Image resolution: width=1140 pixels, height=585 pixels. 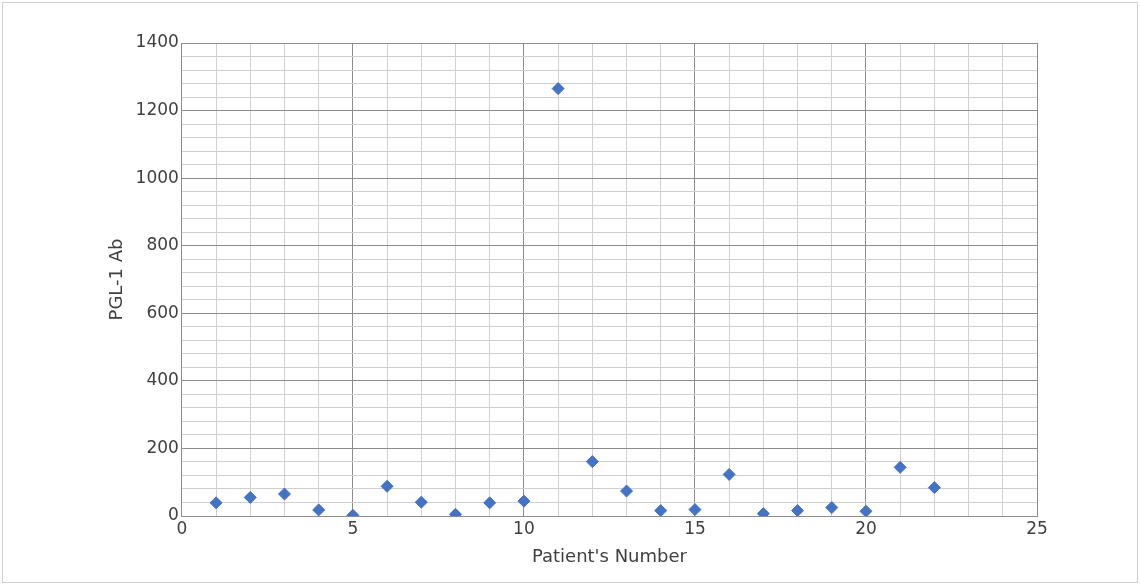 What do you see at coordinates (695, 527) in the screenshot?
I see `x-tick-label: 15` at bounding box center [695, 527].